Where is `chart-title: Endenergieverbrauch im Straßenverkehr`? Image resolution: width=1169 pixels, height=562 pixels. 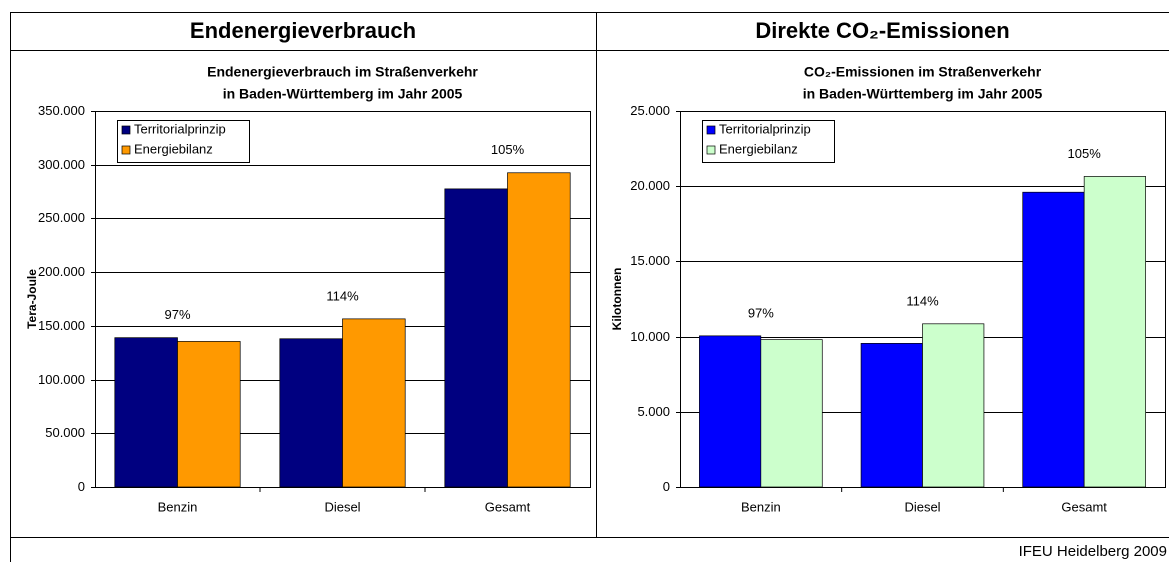
chart-title: Endenergieverbrauch im Straßenverkehr is located at coordinates (342, 72).